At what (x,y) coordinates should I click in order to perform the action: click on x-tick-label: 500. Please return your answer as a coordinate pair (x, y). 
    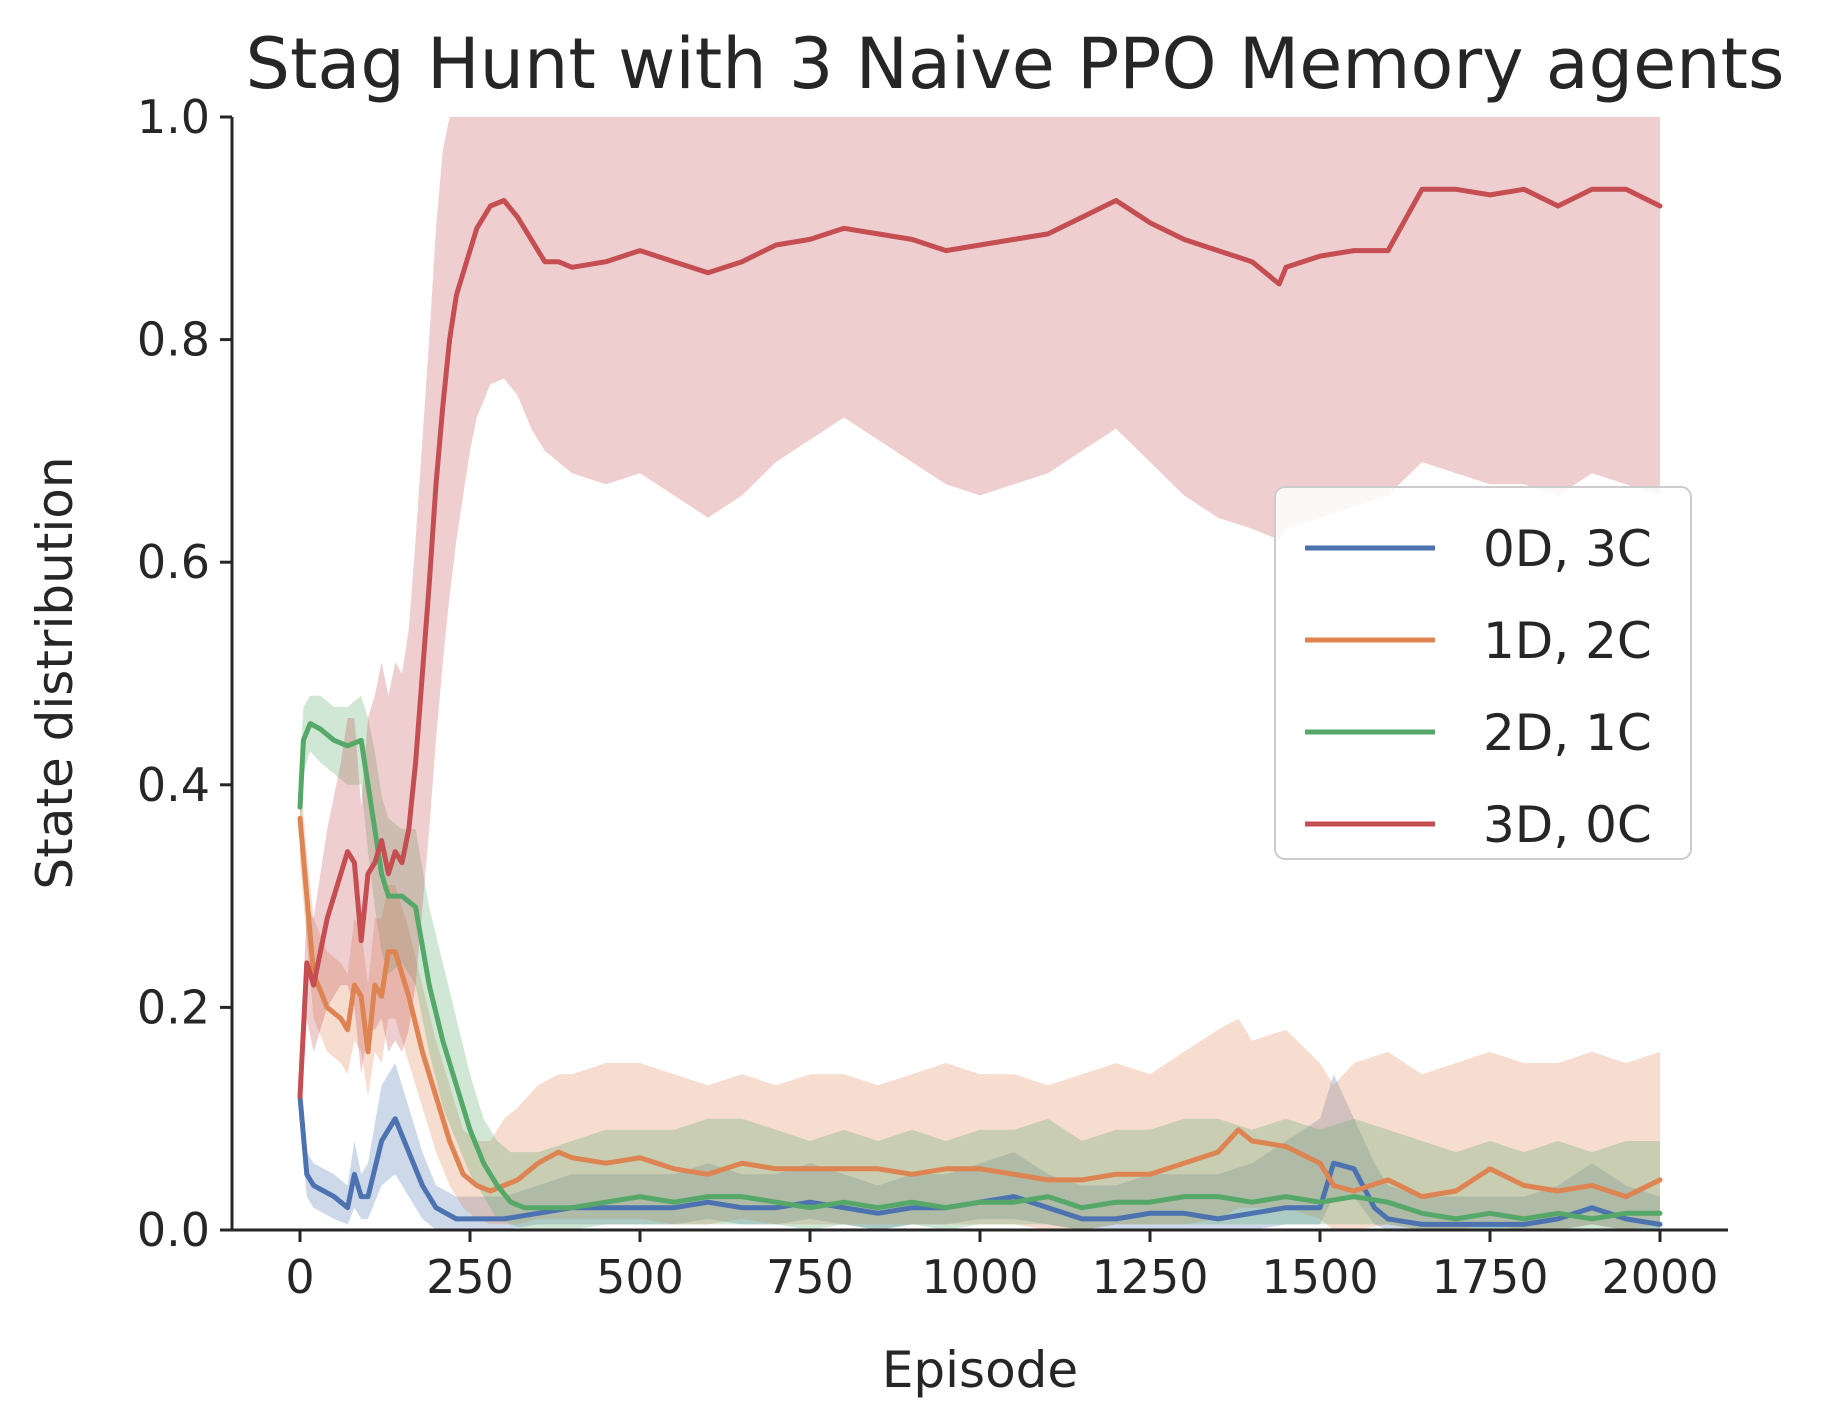
    Looking at the image, I should click on (640, 1277).